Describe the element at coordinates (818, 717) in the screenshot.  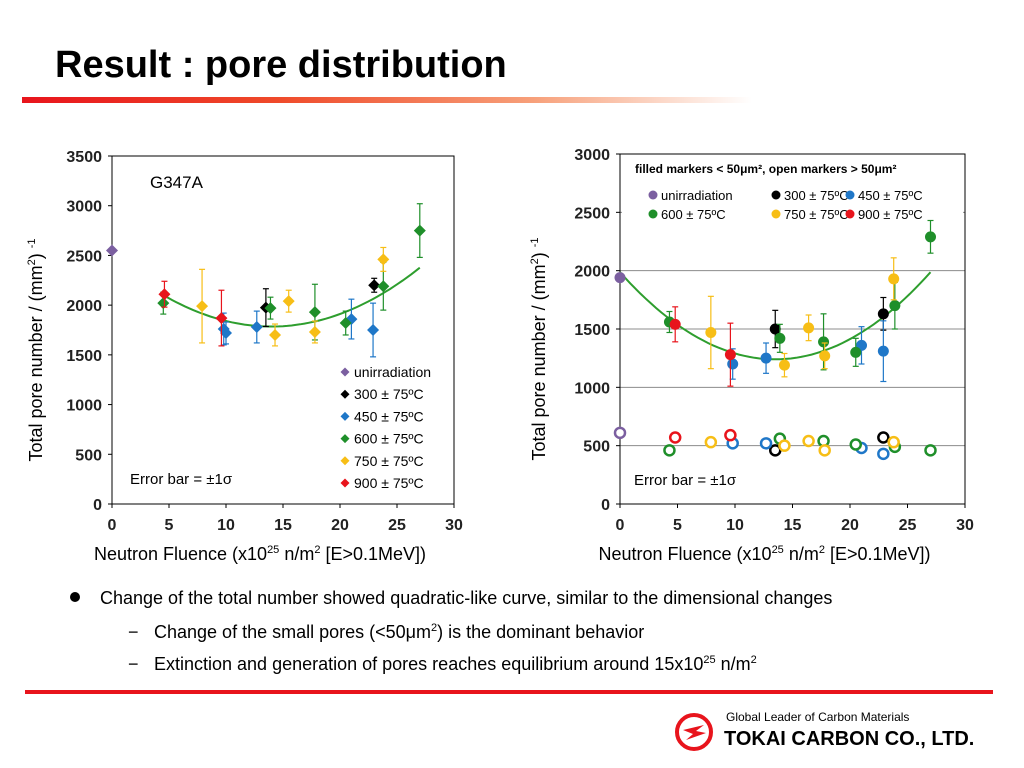
I see `footer-tagline: Global Leader of Carbon Materials` at that location.